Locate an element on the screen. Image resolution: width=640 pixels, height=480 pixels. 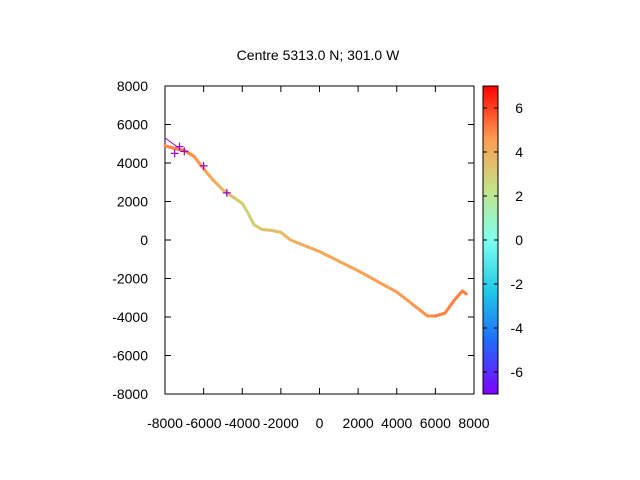
y-tick-label: 2000 is located at coordinates (132, 202).